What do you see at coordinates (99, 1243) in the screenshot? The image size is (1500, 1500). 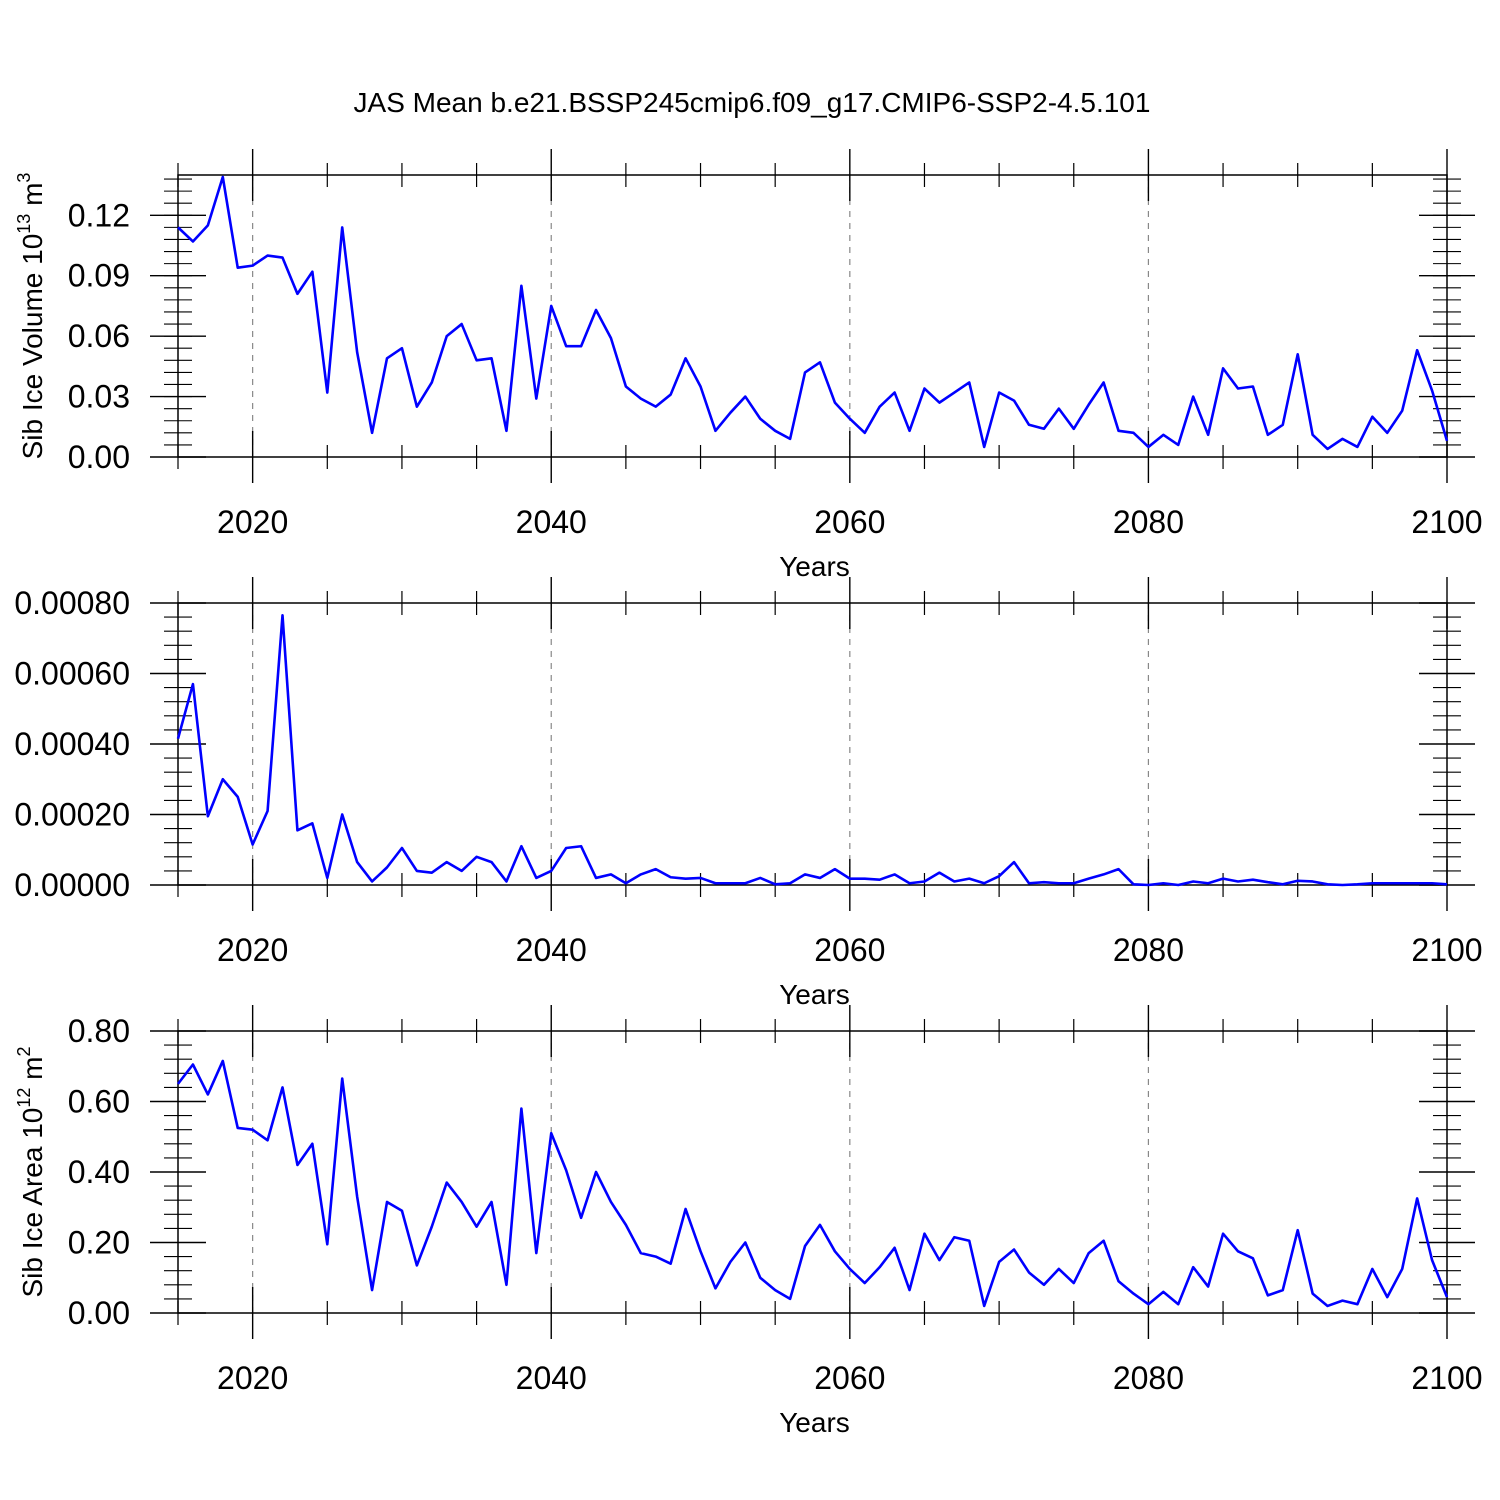 I see `y-tick-label: 0.20` at bounding box center [99, 1243].